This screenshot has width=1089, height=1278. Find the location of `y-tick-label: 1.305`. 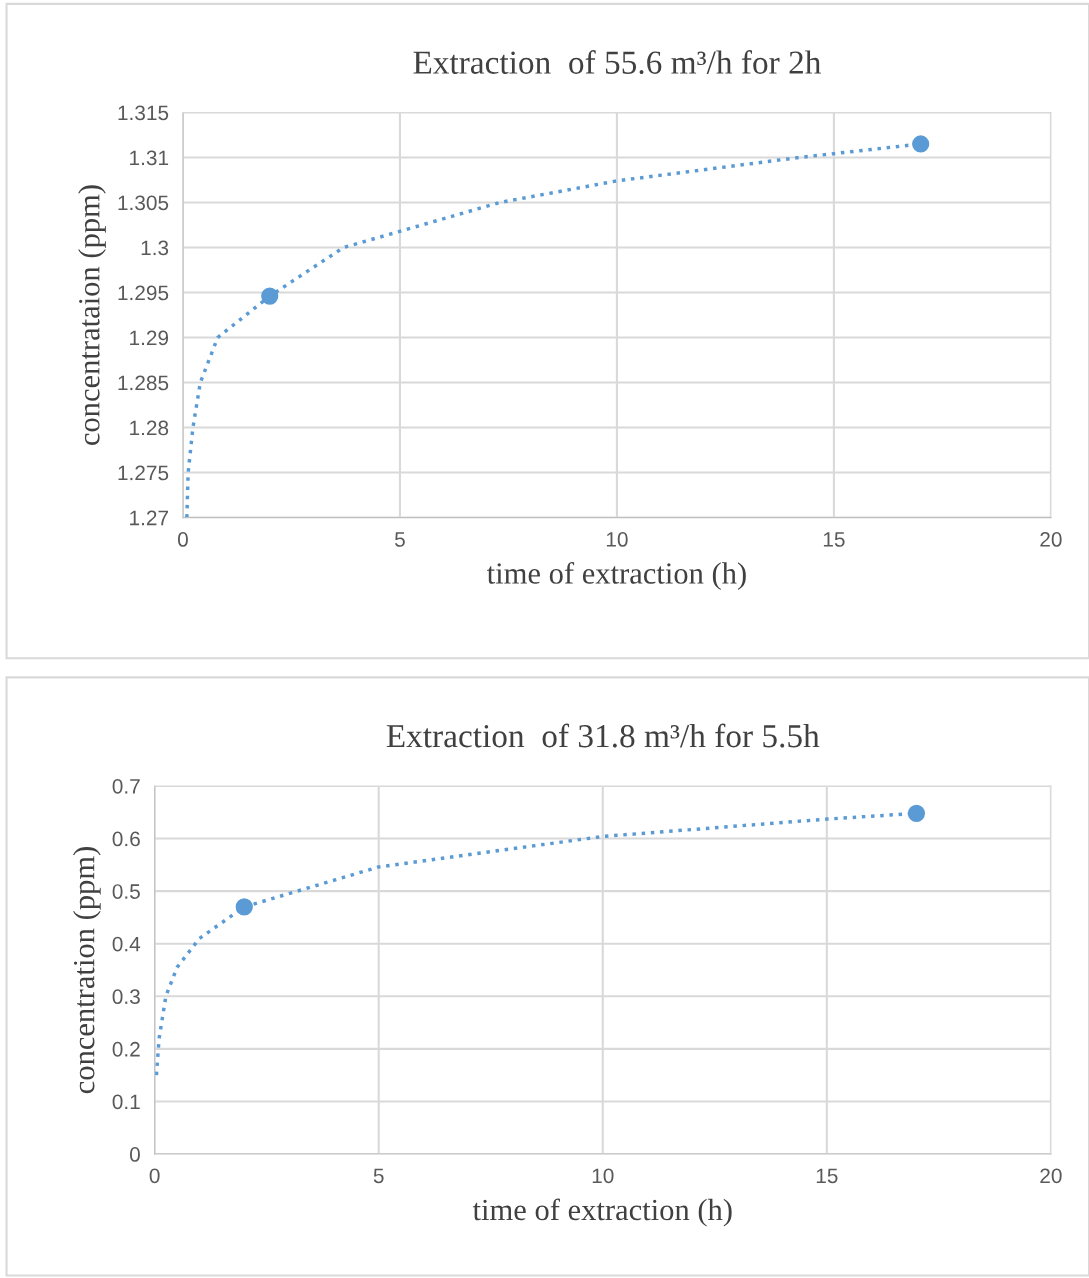

y-tick-label: 1.305 is located at coordinates (143, 203).